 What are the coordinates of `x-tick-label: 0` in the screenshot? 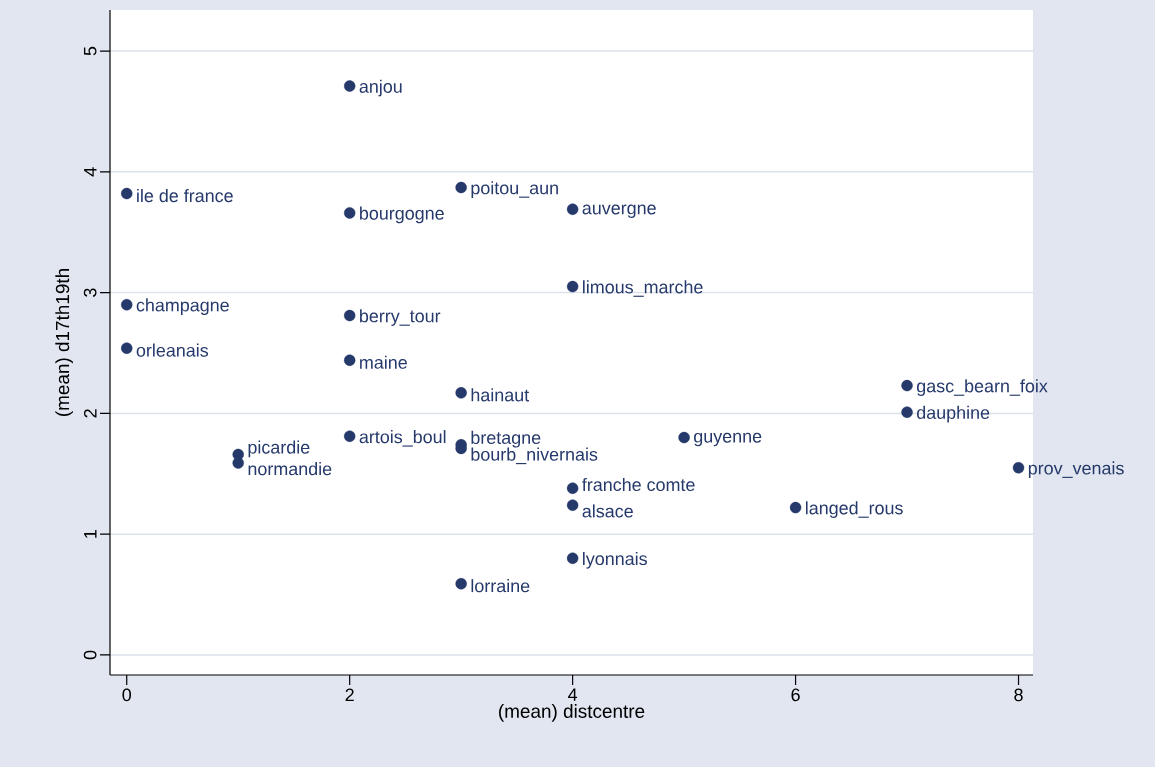 It's located at (127, 695).